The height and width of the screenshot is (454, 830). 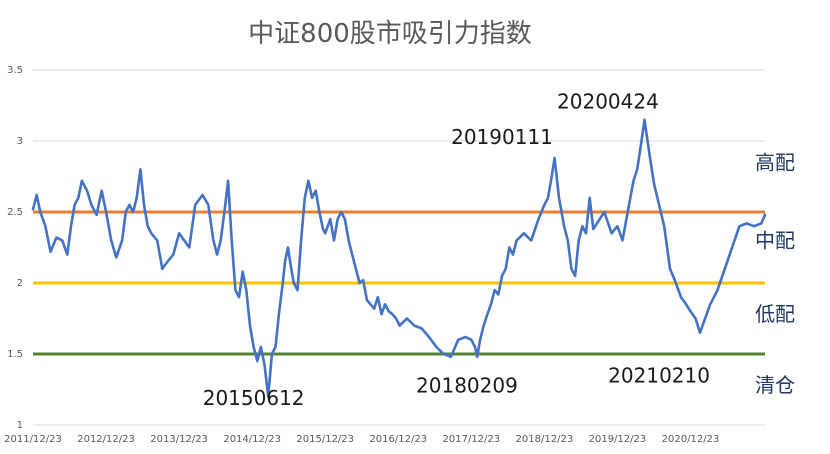 I want to click on zone-label: 中配, so click(x=775, y=240).